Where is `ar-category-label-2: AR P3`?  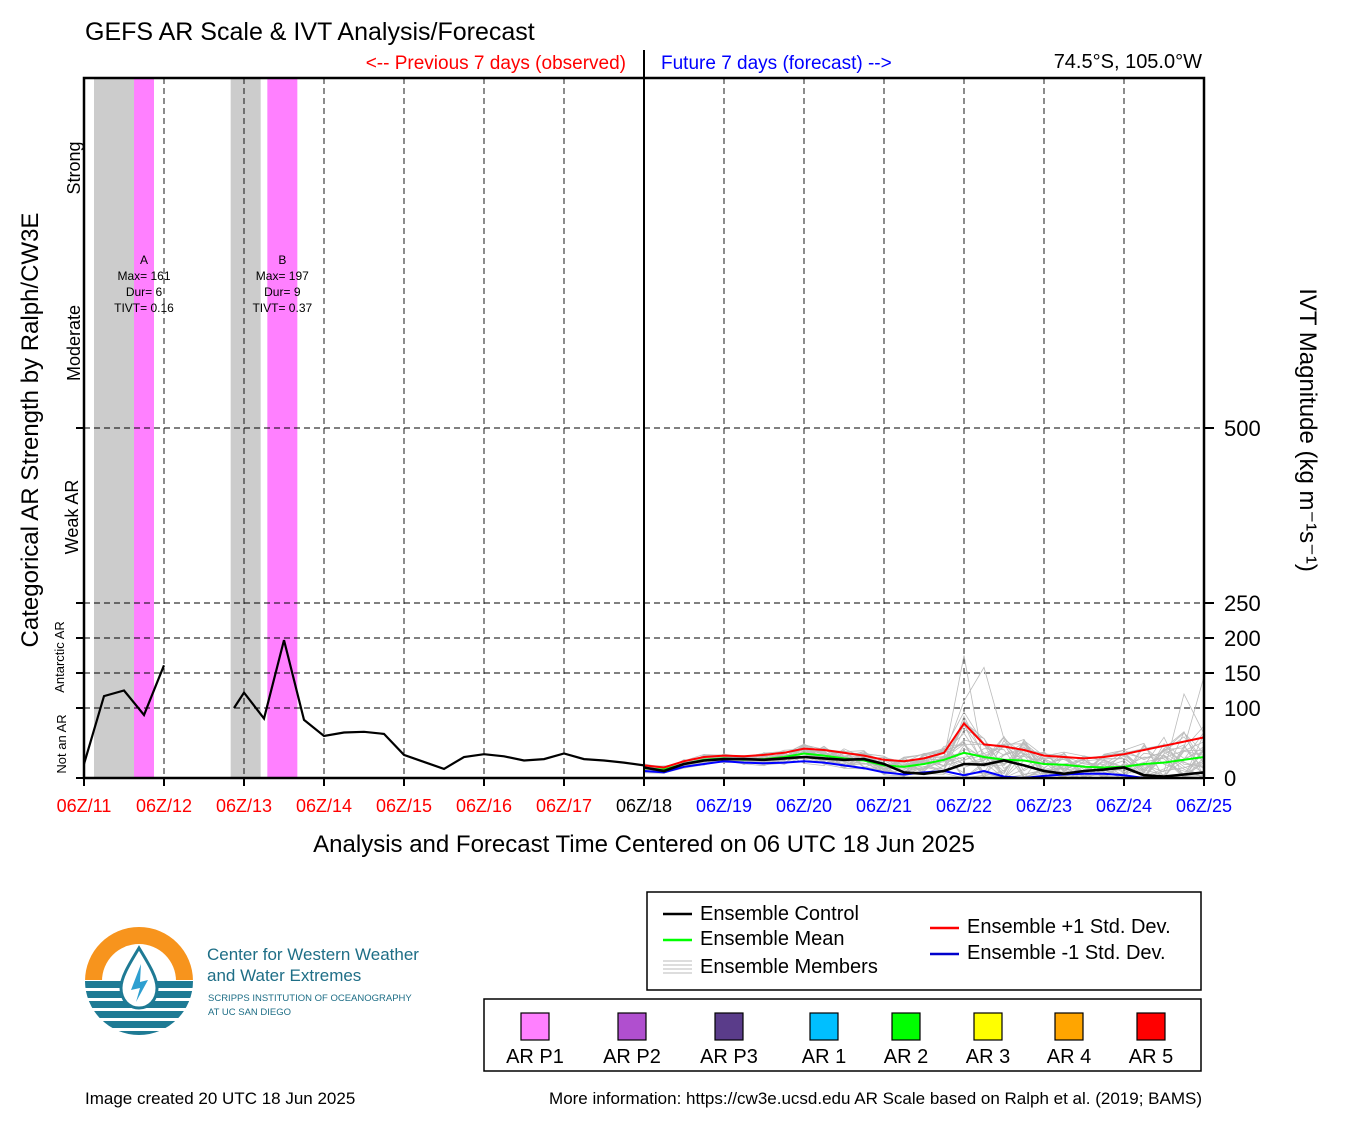 ar-category-label-2: AR P3 is located at coordinates (729, 1057).